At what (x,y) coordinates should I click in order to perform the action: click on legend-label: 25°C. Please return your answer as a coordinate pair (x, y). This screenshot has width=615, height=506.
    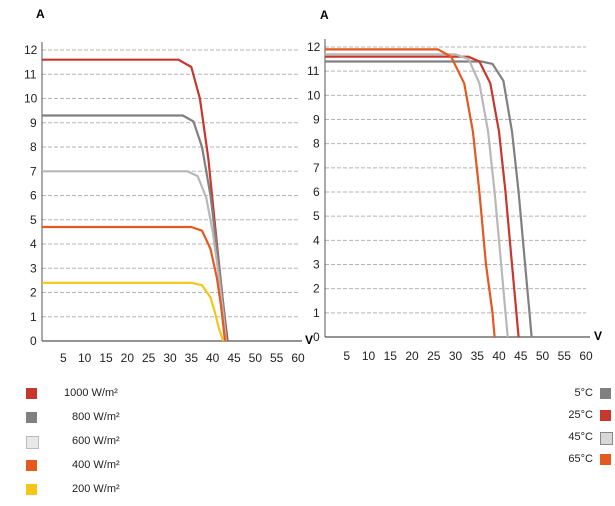
    Looking at the image, I should click on (580, 415).